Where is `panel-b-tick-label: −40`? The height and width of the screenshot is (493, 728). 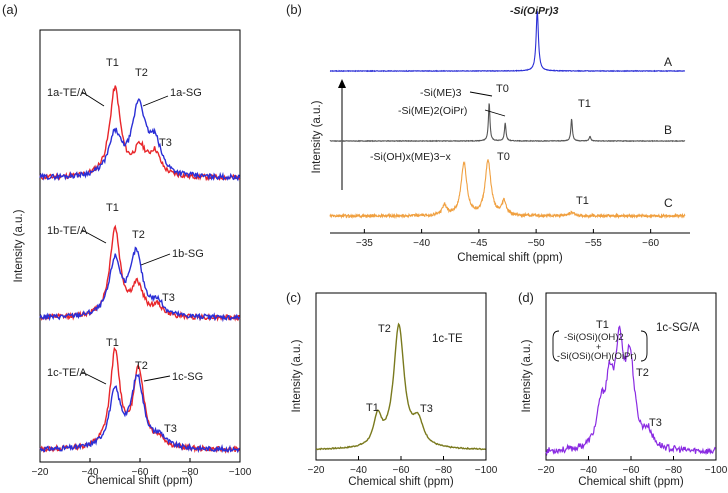 panel-b-tick-label: −40 is located at coordinates (421, 243).